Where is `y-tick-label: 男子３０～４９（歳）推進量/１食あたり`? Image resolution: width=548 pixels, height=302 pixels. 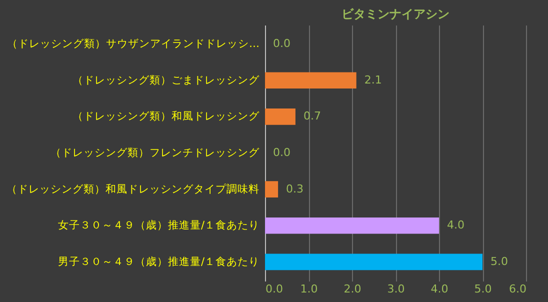 y-tick-label: 男子３０～４９（歳）推進量/１食あたり is located at coordinates (159, 261).